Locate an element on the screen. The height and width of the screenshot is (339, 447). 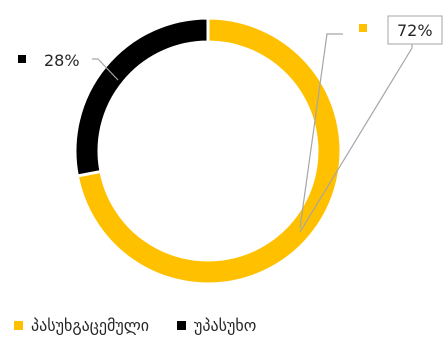
legend: პასუხგაცემული უპასუხო is located at coordinates (149, 325).